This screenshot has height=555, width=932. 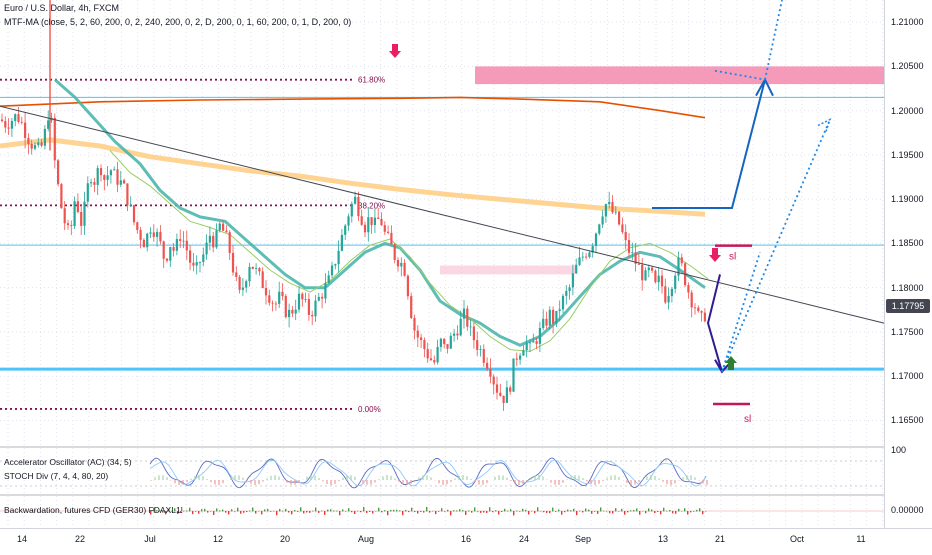 What do you see at coordinates (218, 539) in the screenshot?
I see `time-tick-label: 12` at bounding box center [218, 539].